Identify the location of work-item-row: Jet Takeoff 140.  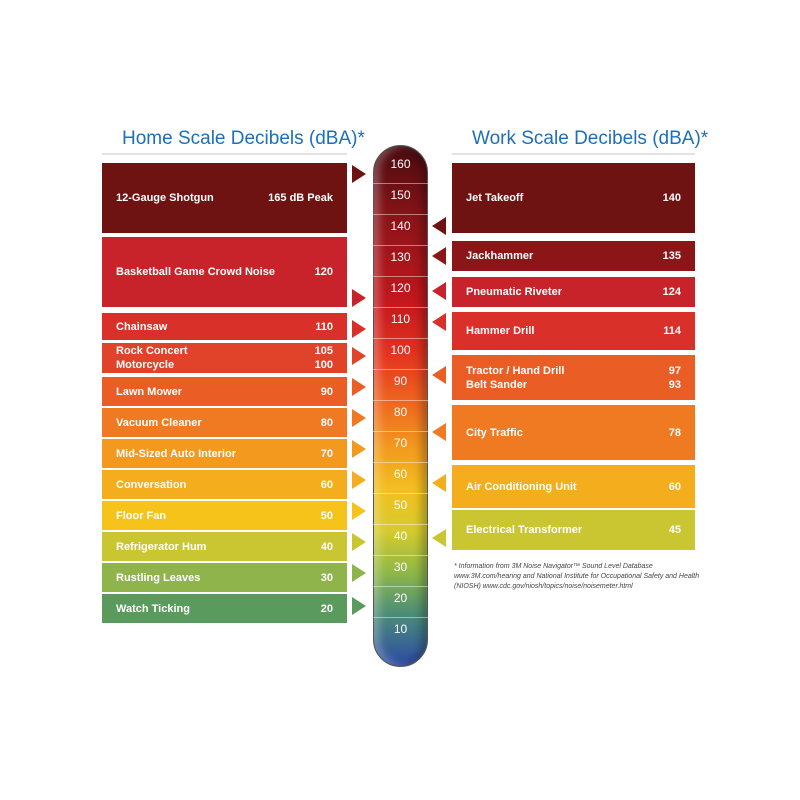
(573, 198).